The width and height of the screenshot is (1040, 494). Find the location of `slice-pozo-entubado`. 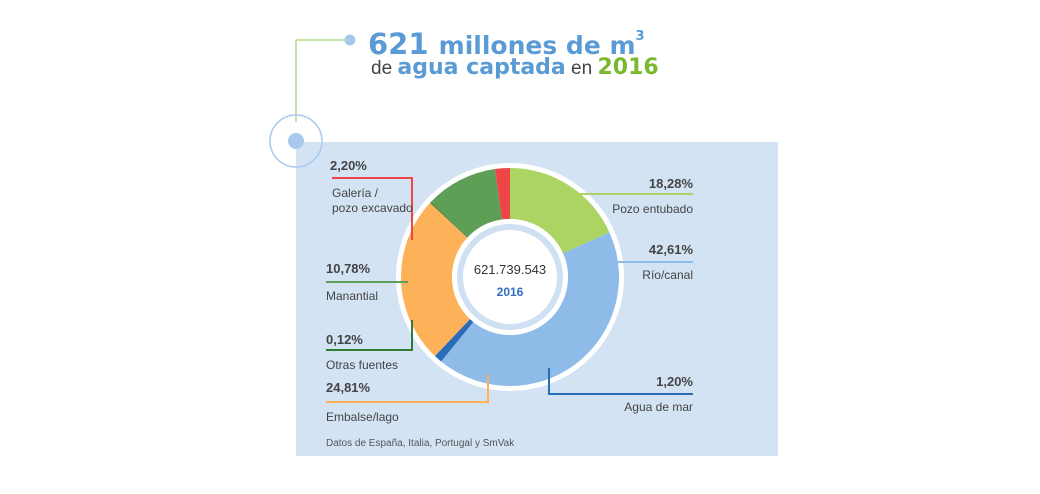

slice-pozo-entubado is located at coordinates (560, 211).